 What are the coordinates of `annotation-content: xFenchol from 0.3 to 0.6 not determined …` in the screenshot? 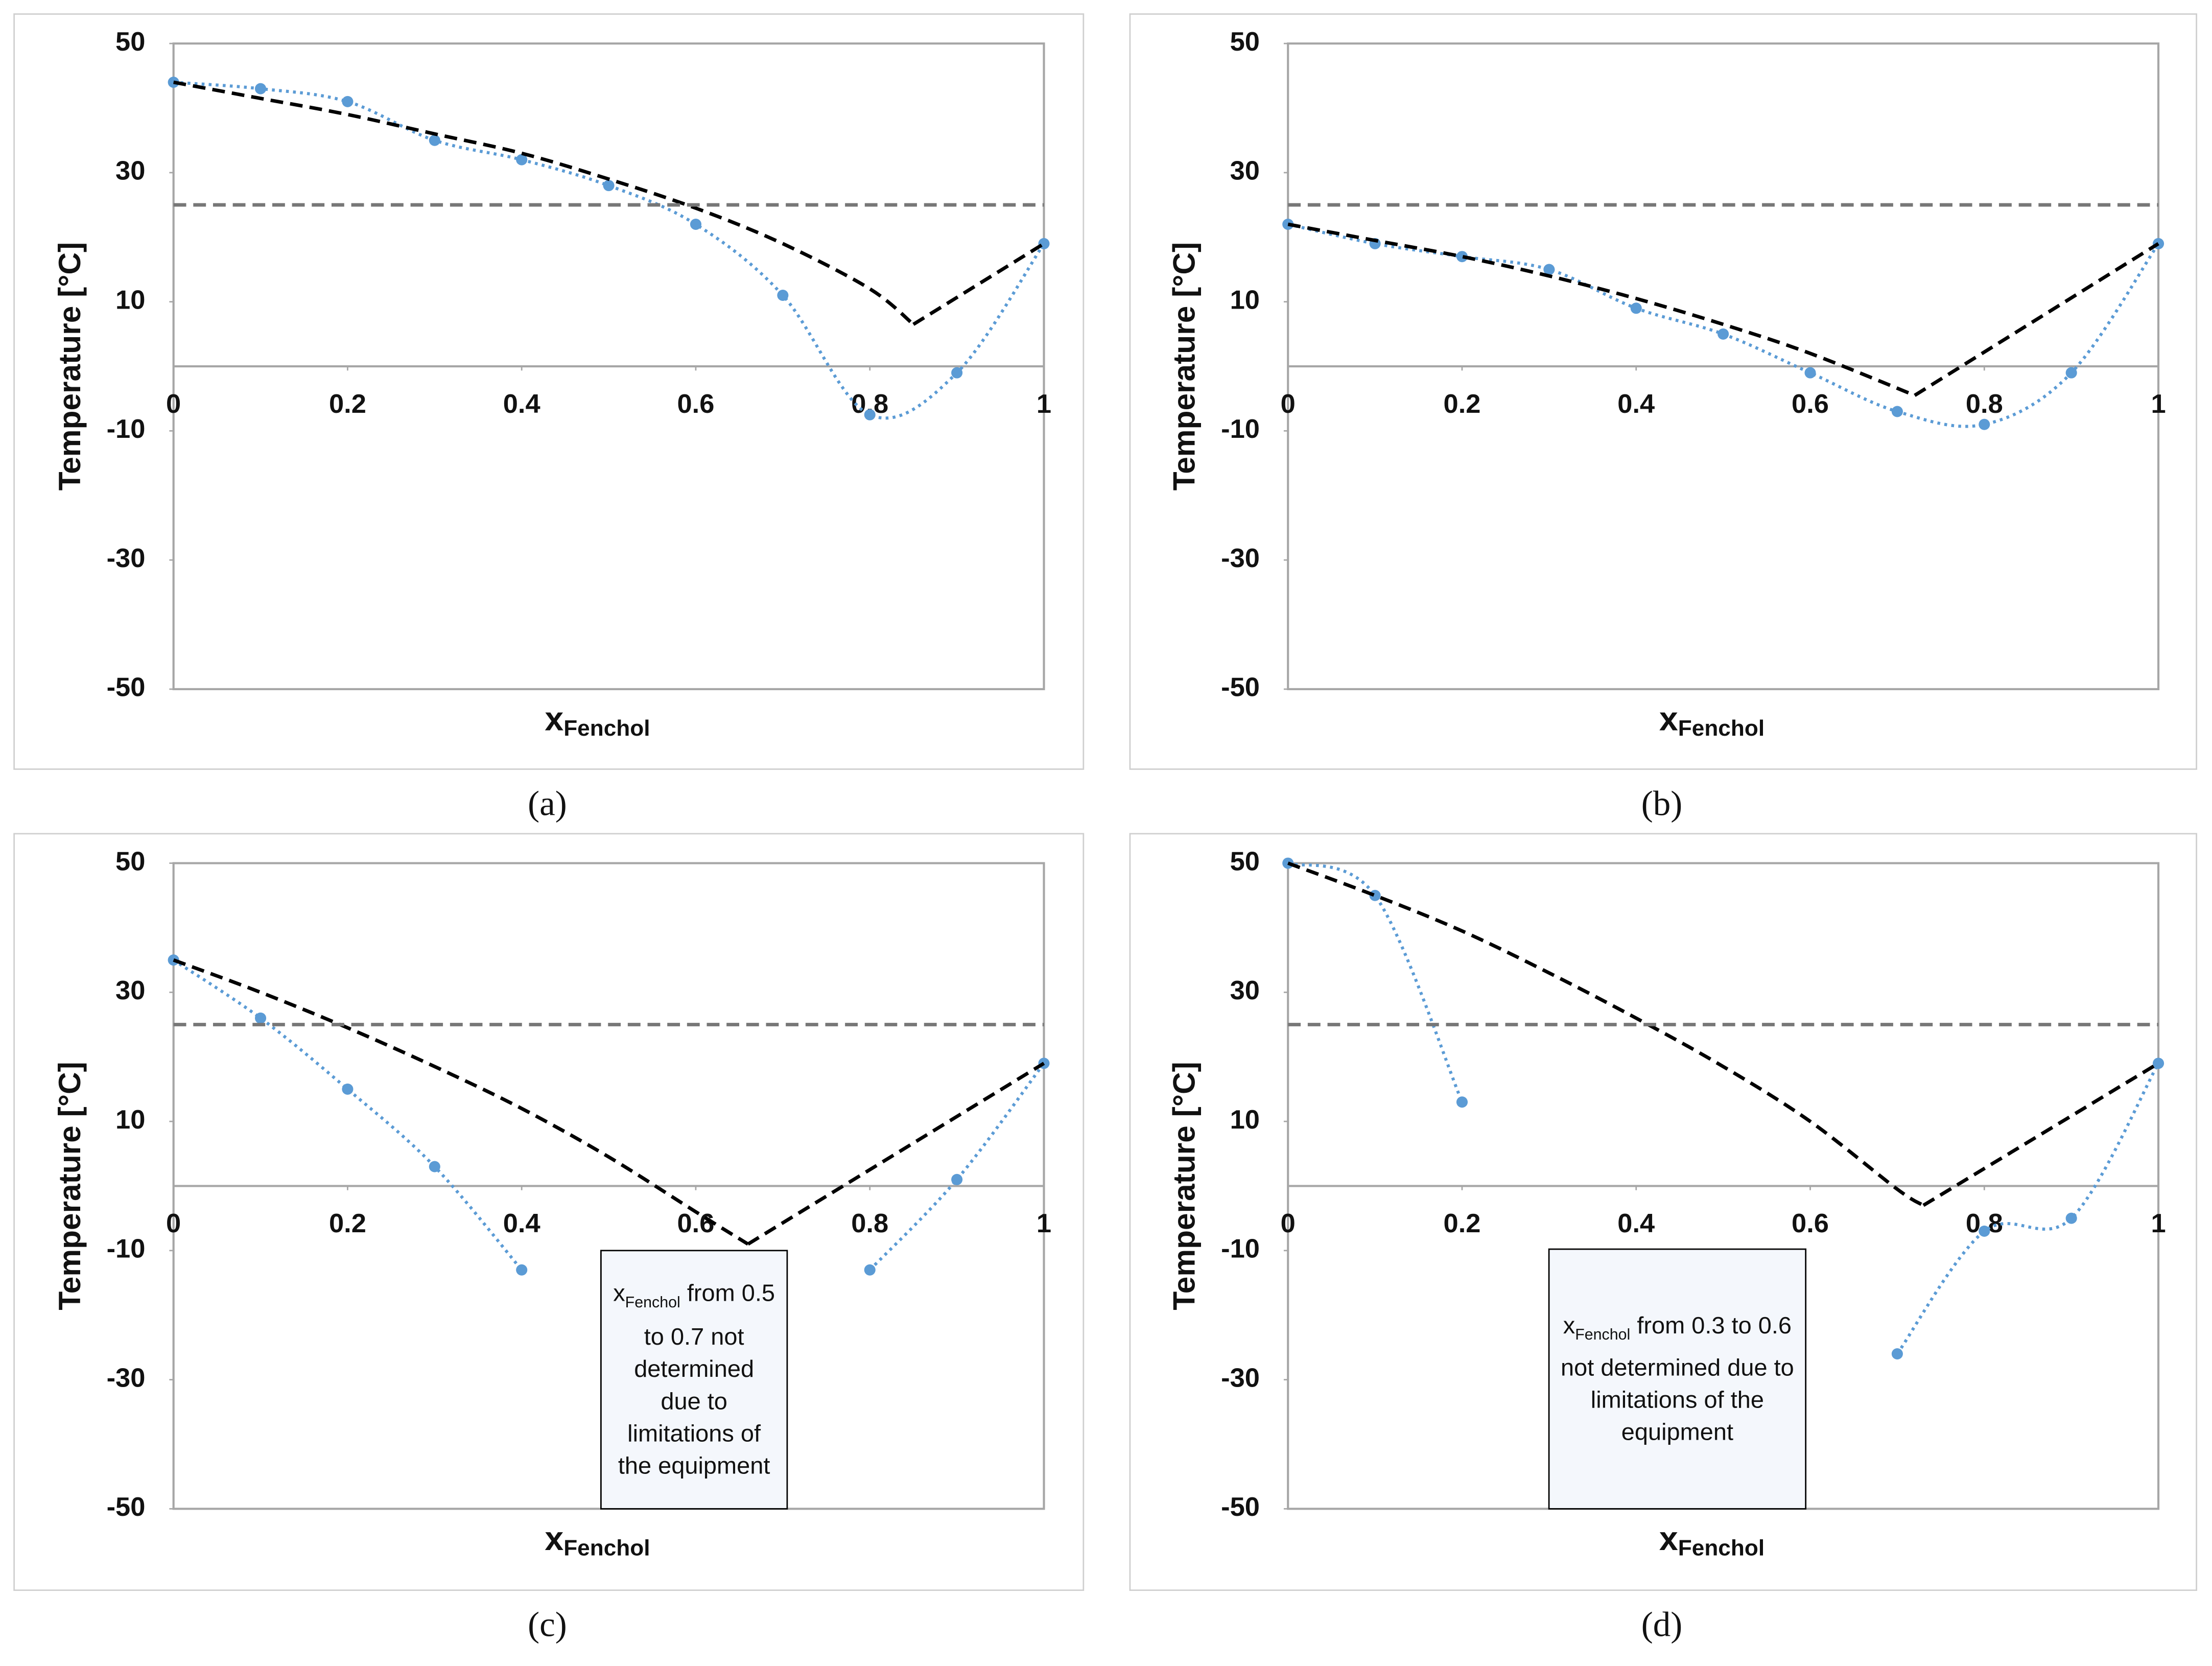 It's located at (1677, 1379).